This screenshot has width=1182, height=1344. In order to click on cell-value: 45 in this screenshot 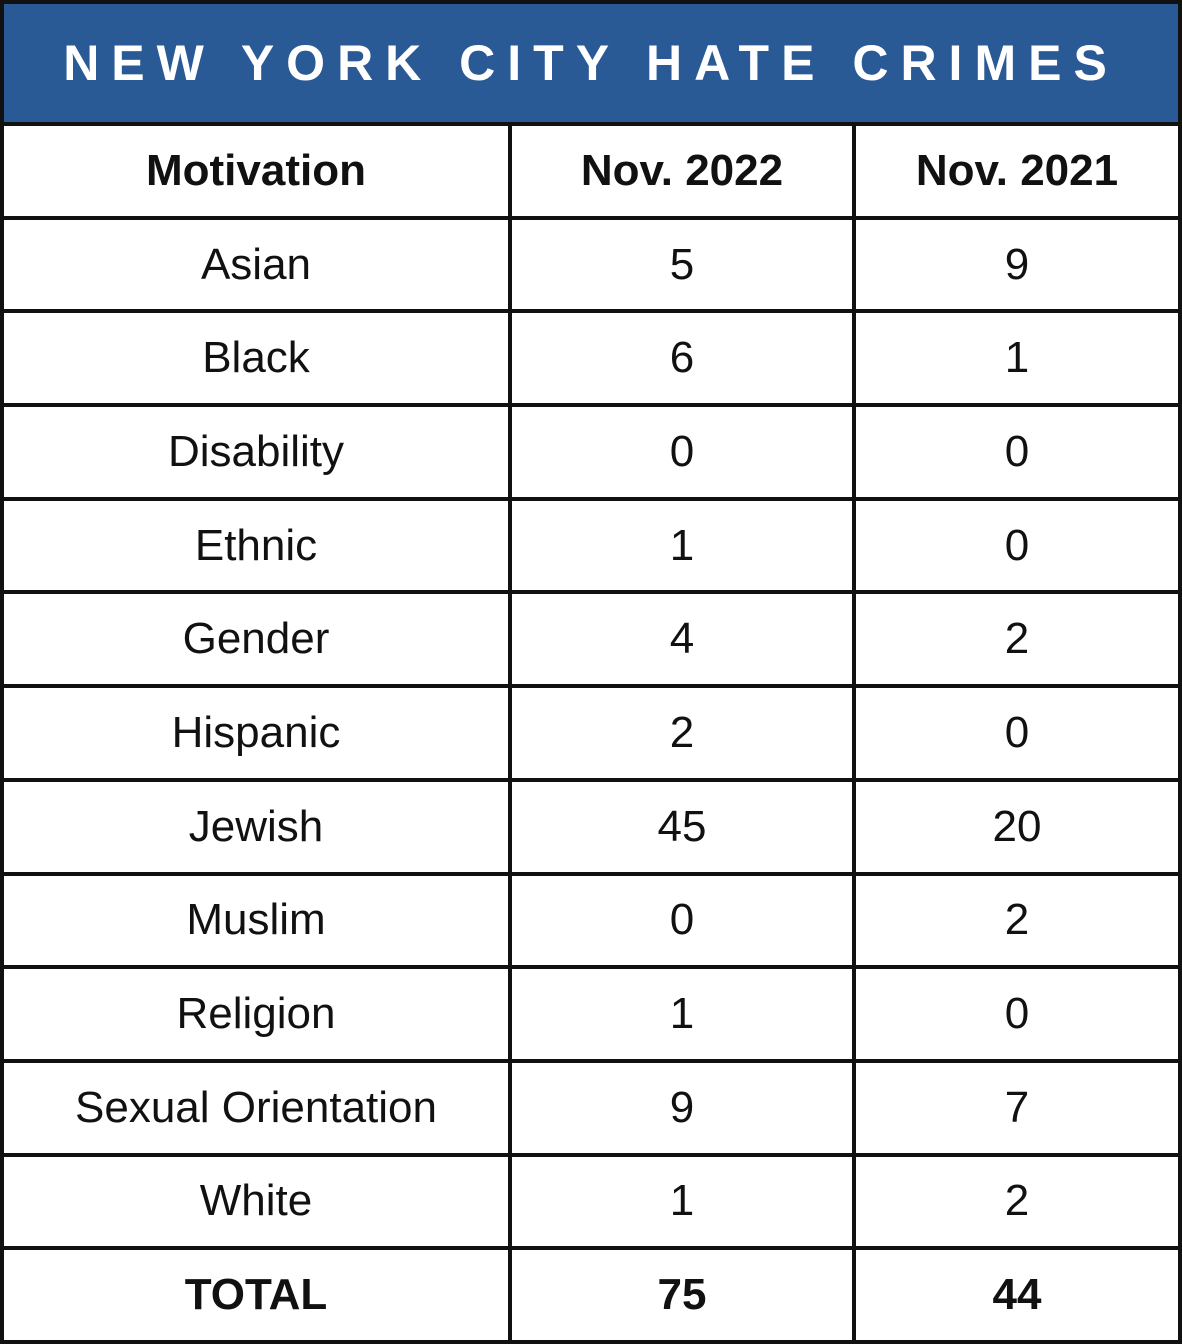, I will do `click(682, 826)`.